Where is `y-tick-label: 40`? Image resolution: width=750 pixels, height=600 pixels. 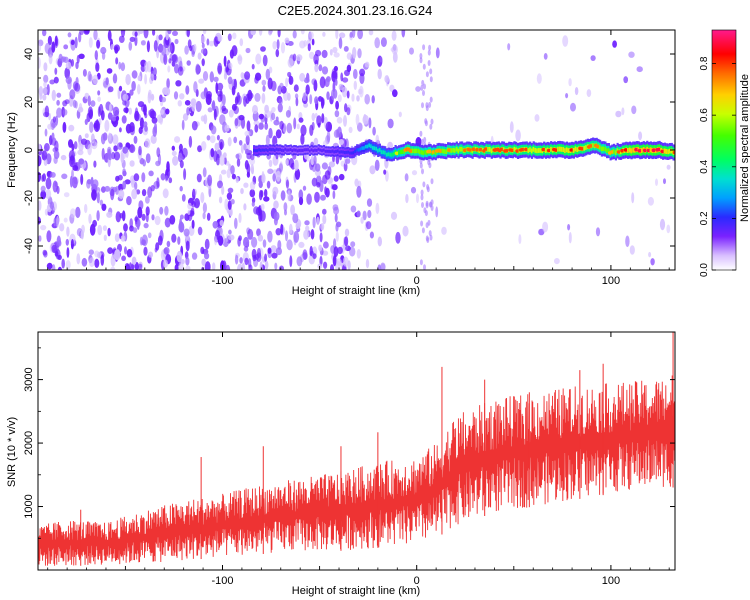
y-tick-label: 40 is located at coordinates (29, 54).